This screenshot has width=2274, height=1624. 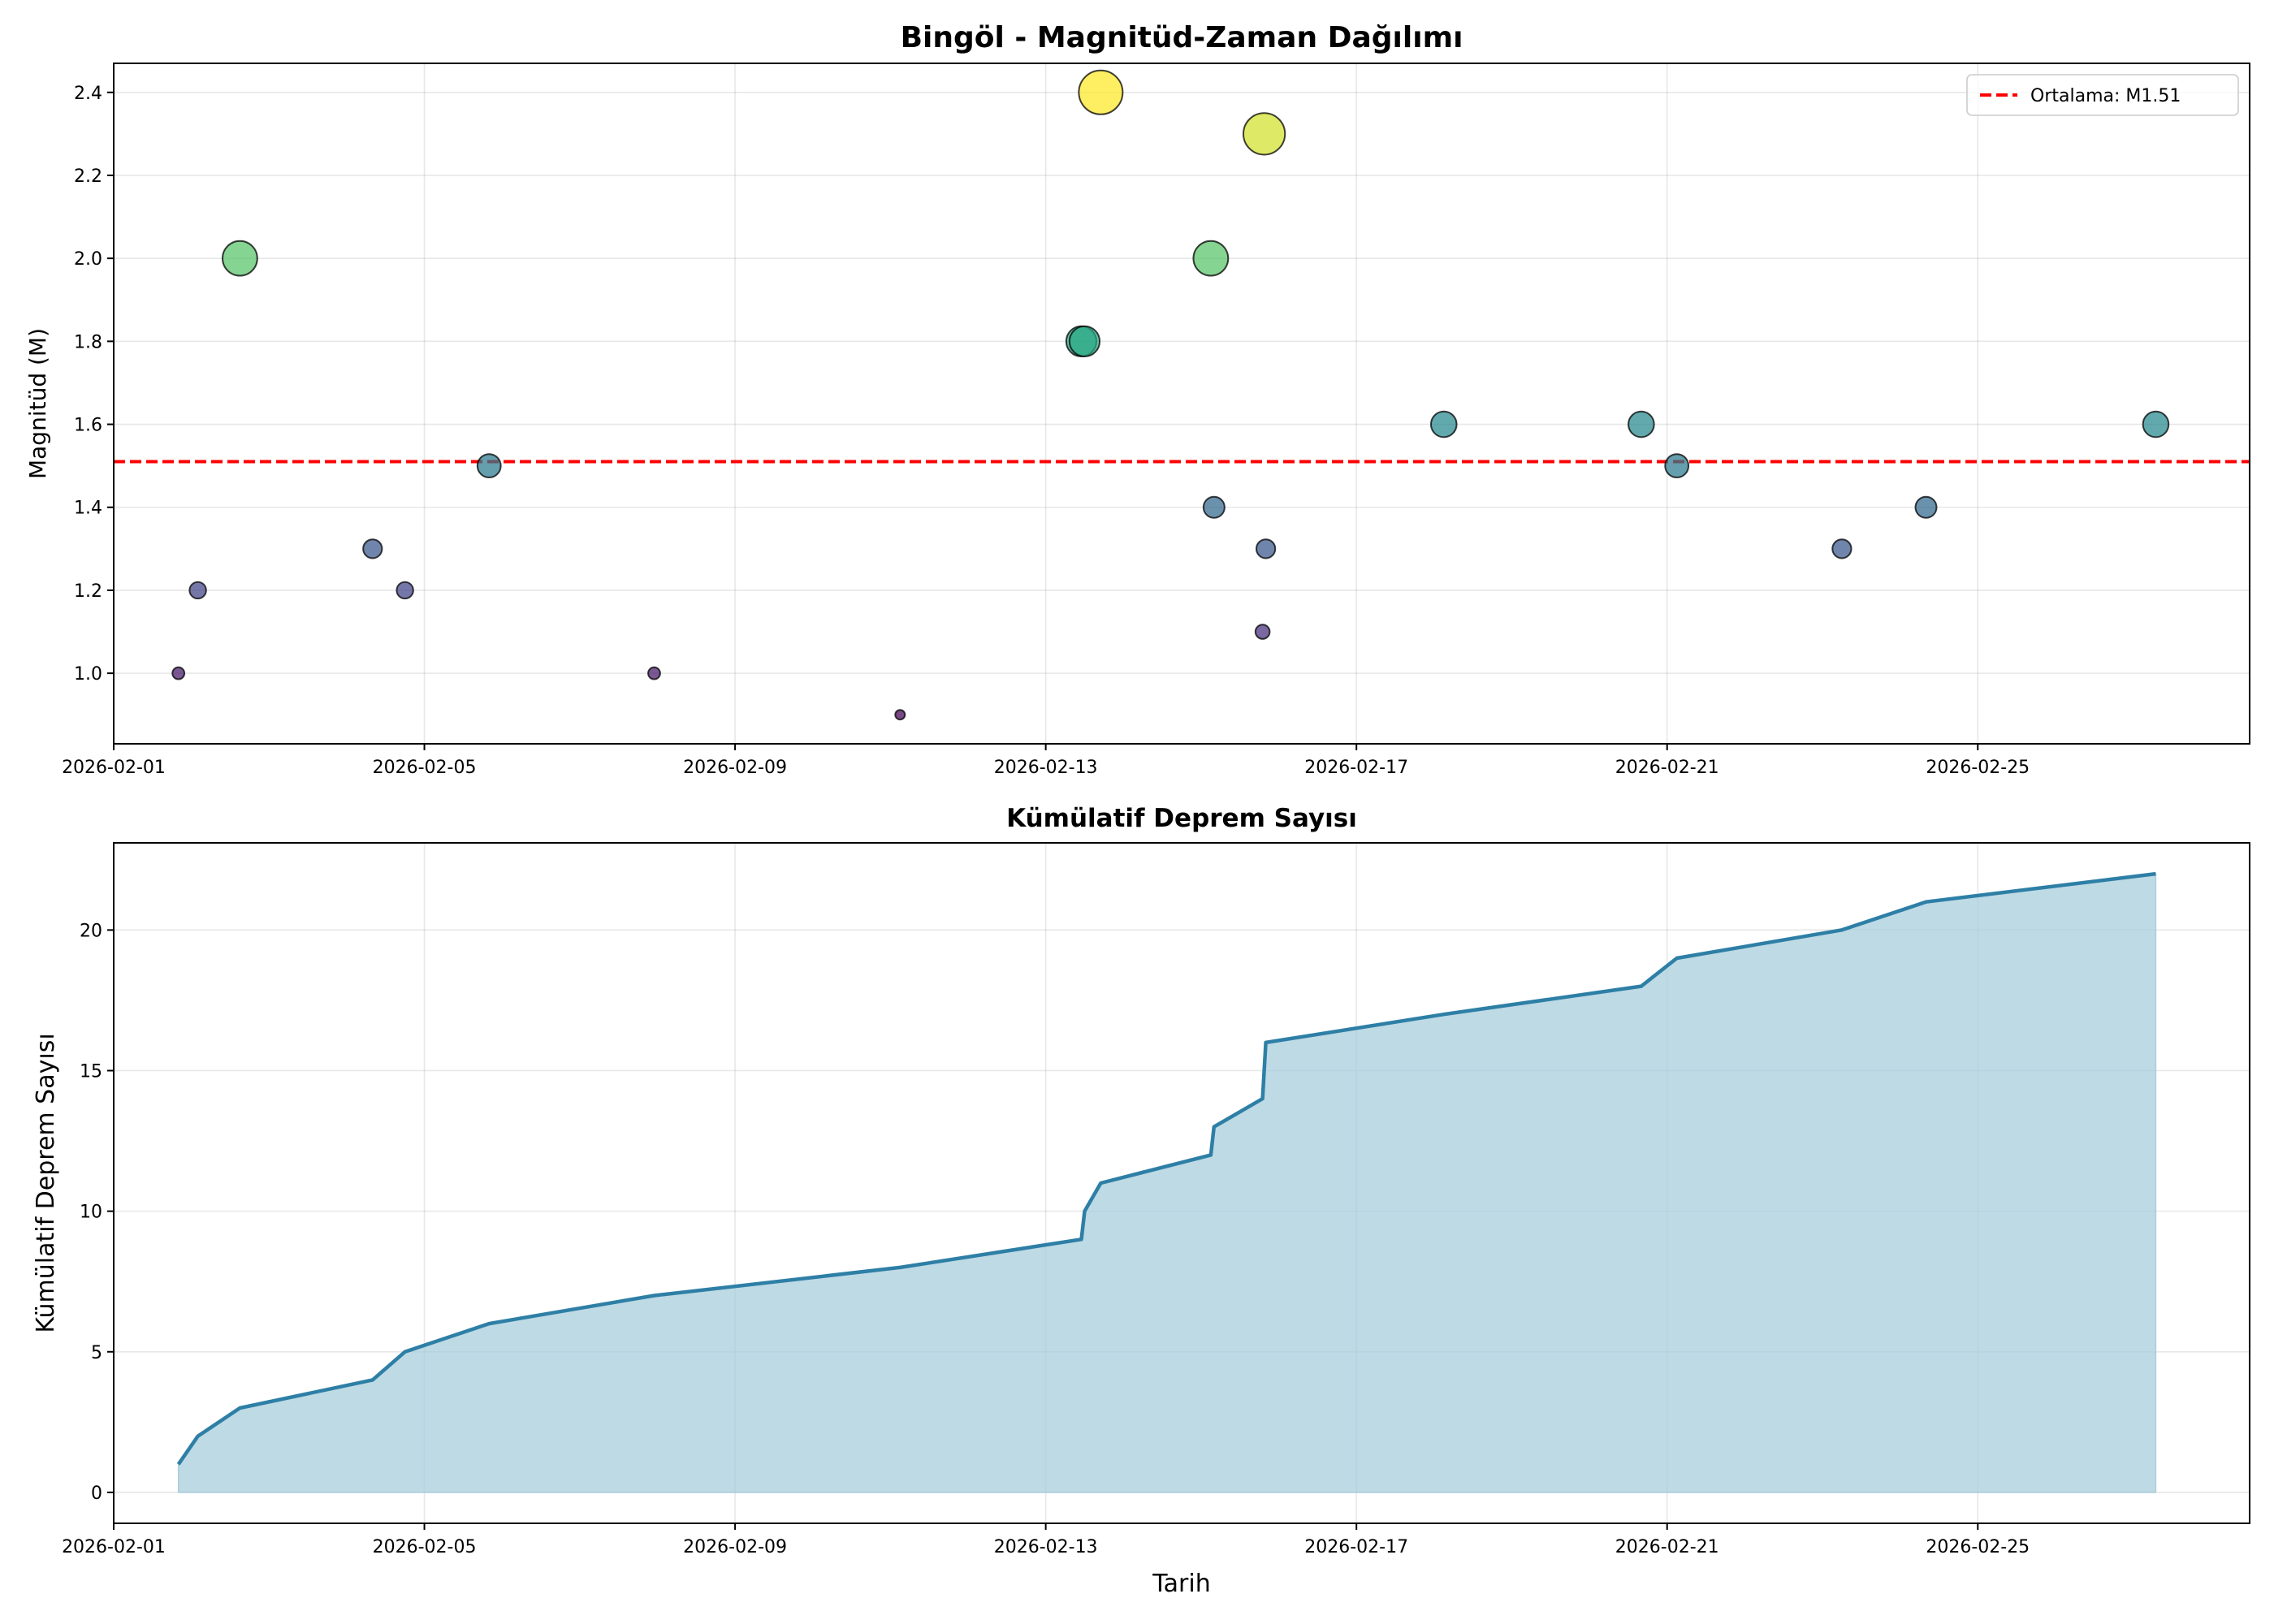 What do you see at coordinates (96, 1353) in the screenshot?
I see `cumulative-y-tick-label: 5` at bounding box center [96, 1353].